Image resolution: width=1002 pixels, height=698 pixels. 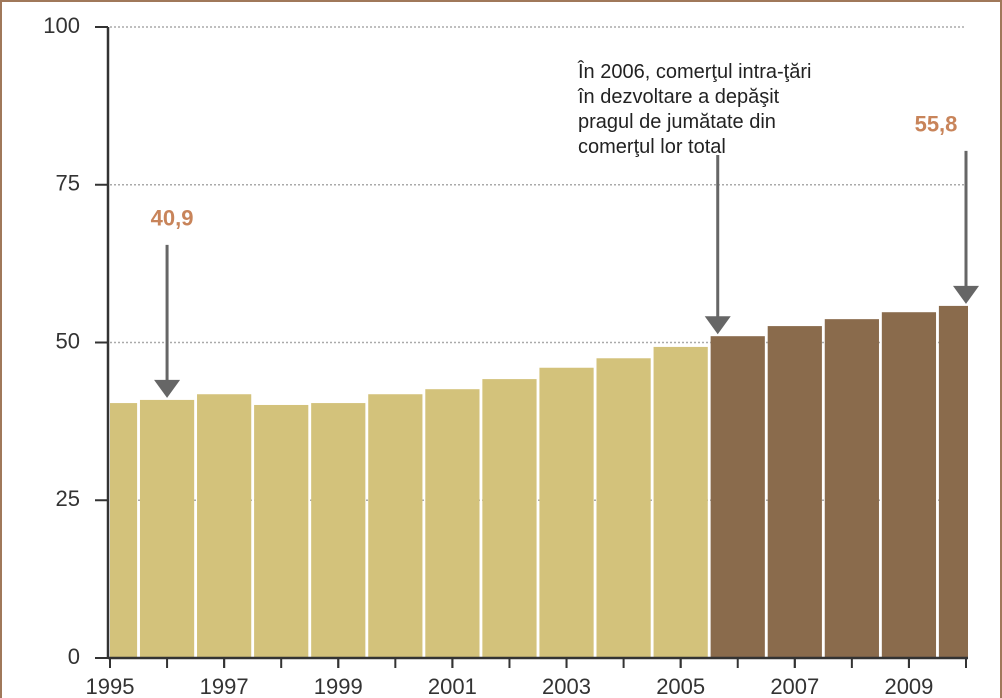 What do you see at coordinates (110, 686) in the screenshot?
I see `x-tick-label: 1995` at bounding box center [110, 686].